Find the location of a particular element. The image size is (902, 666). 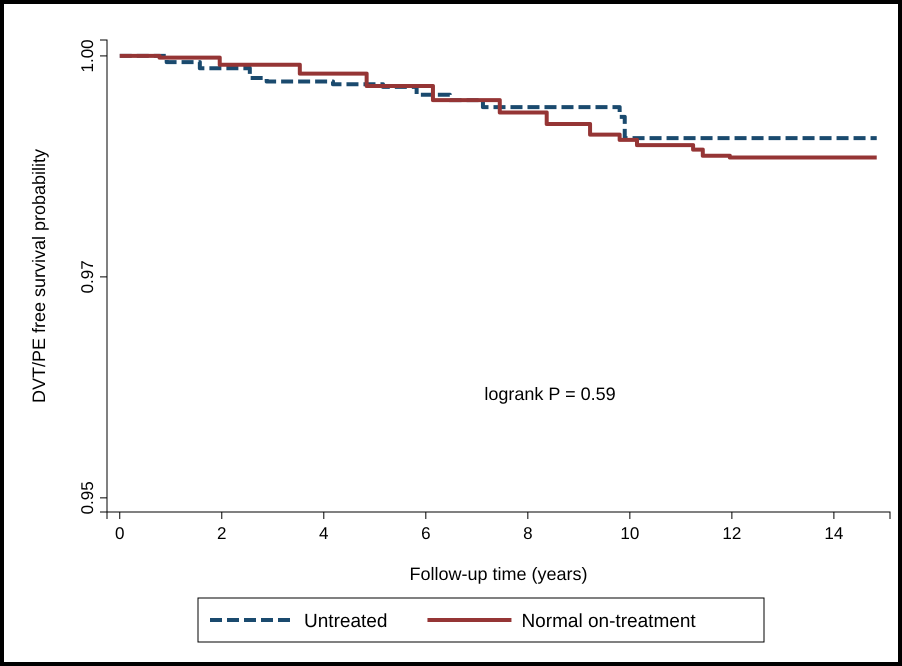

annotation: logrank P = 0.59 is located at coordinates (550, 394).